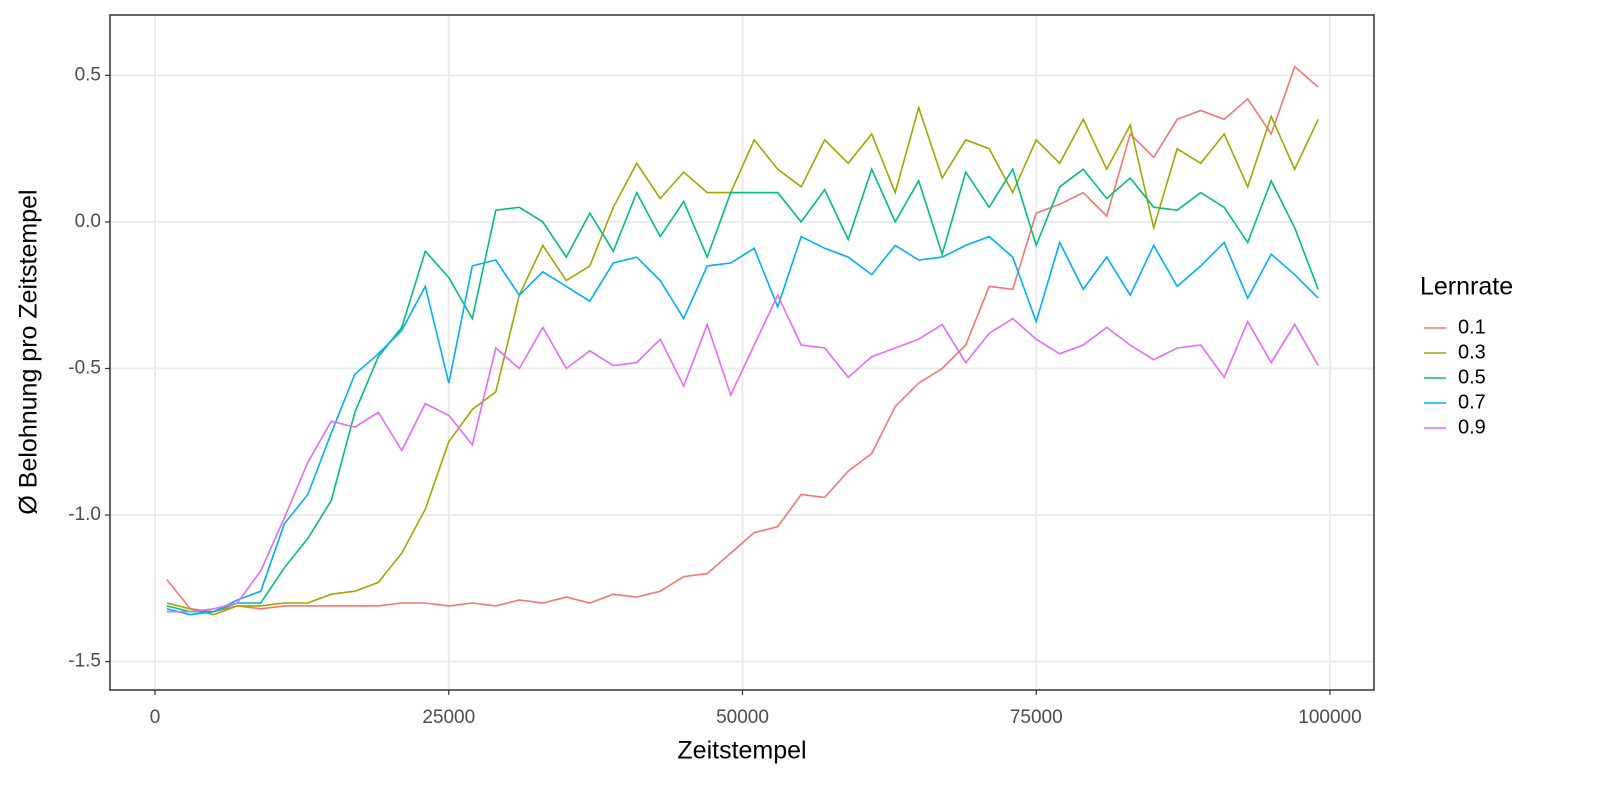  I want to click on legend-label: 0.7, so click(1472, 402).